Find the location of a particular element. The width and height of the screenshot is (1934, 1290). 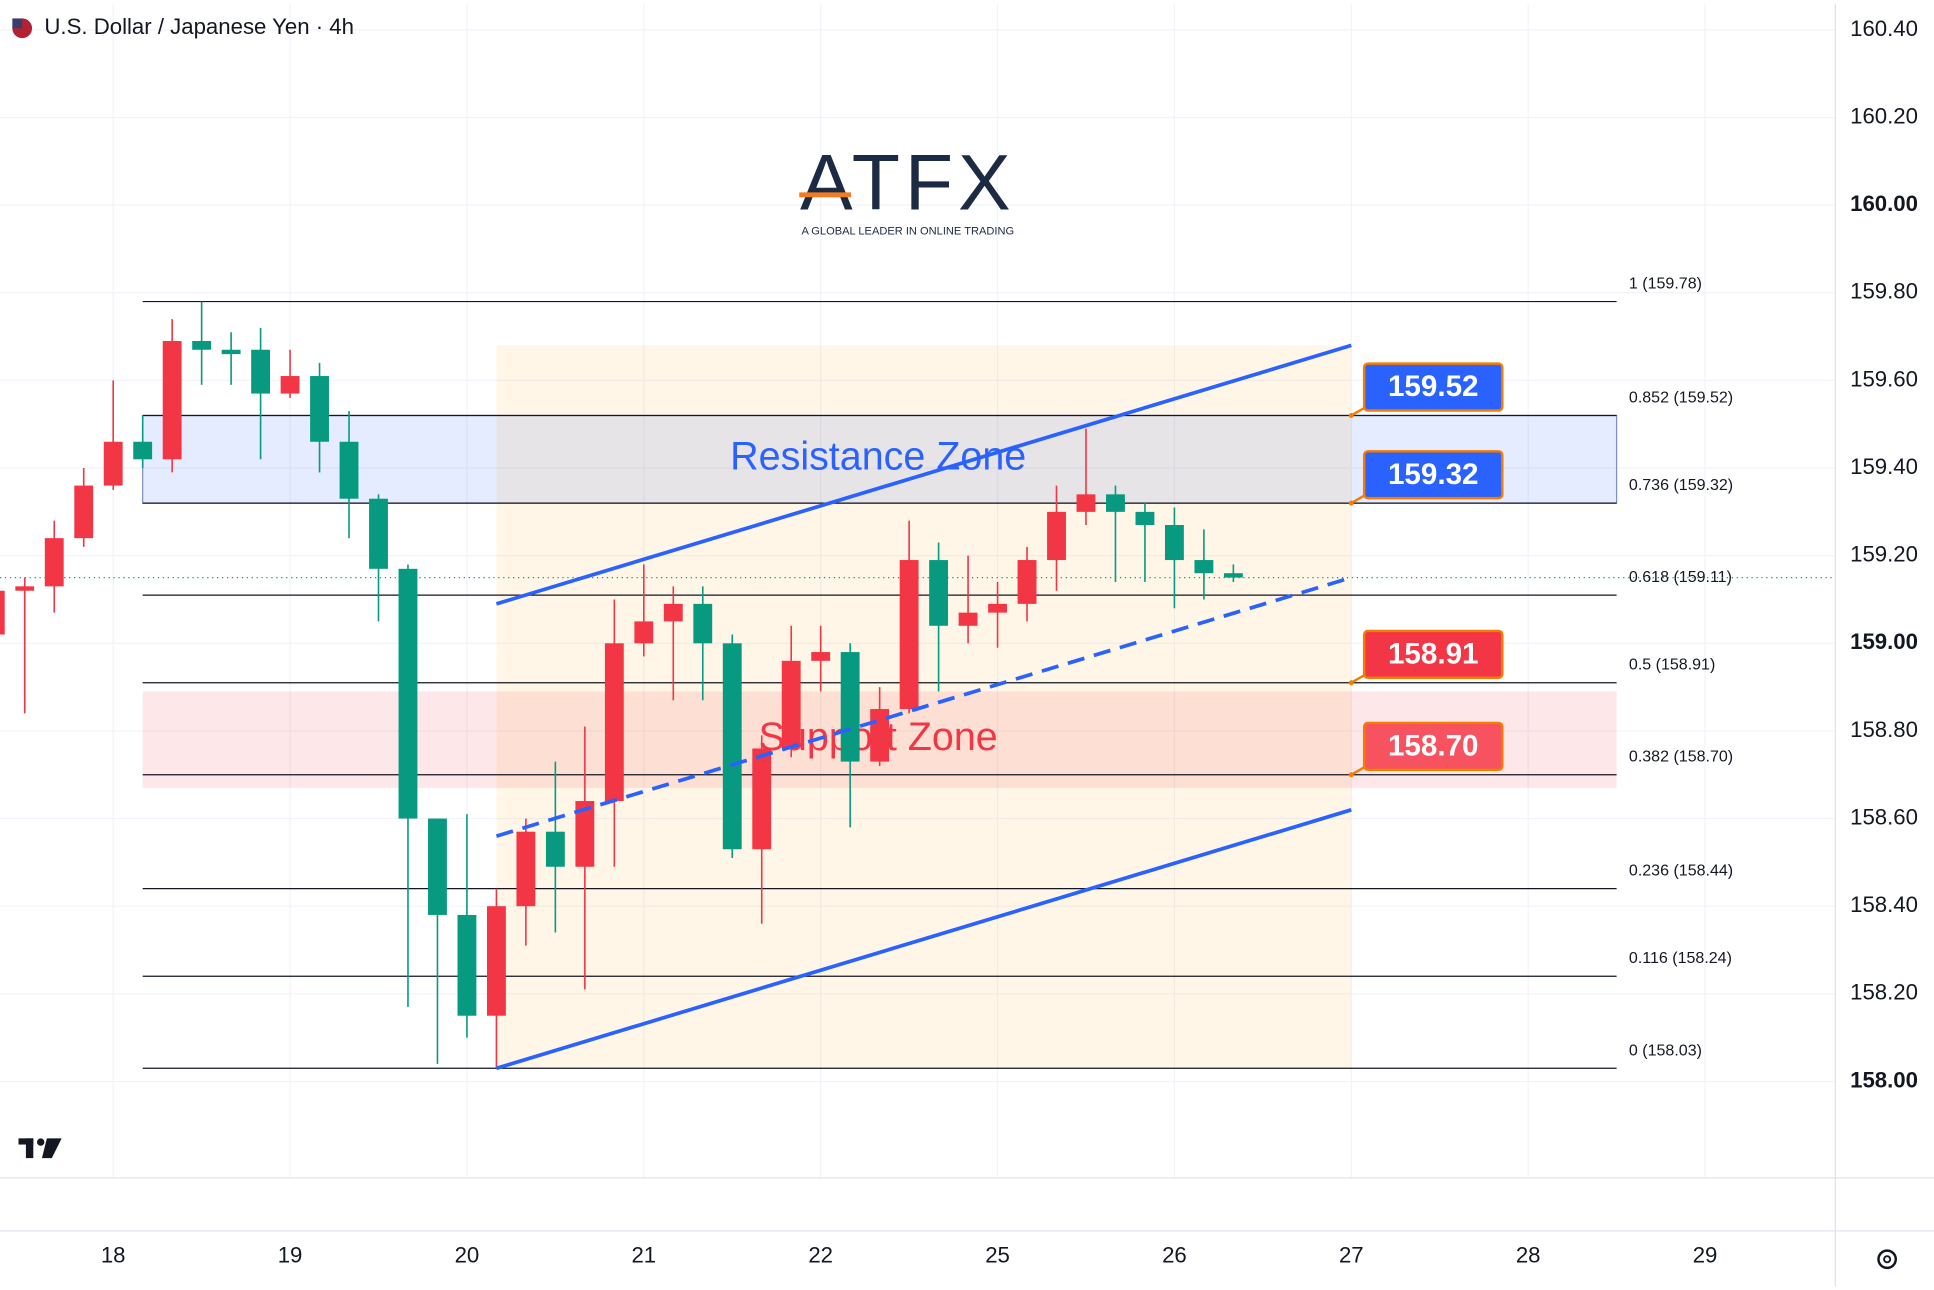

flag-canton is located at coordinates (17, 23).